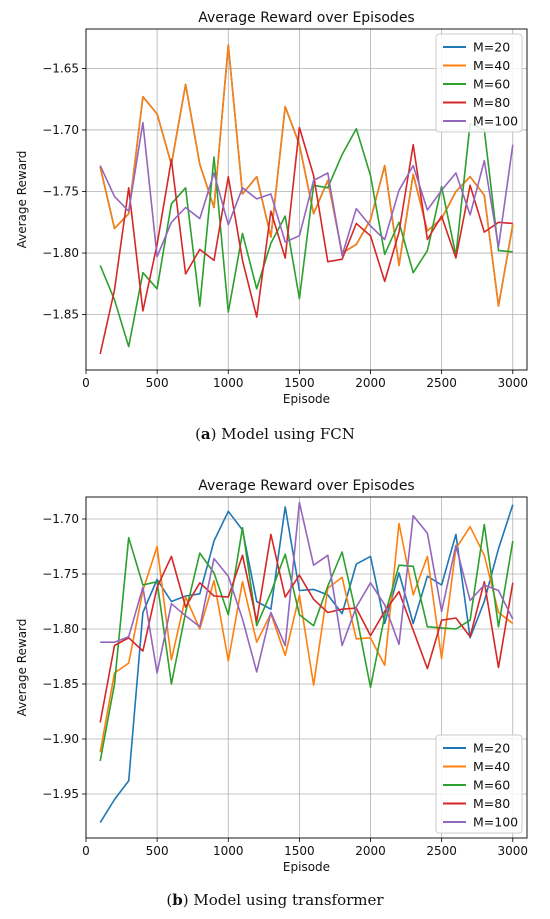  What do you see at coordinates (60, 68) in the screenshot?
I see `y-tick-label: −1.65` at bounding box center [60, 68].